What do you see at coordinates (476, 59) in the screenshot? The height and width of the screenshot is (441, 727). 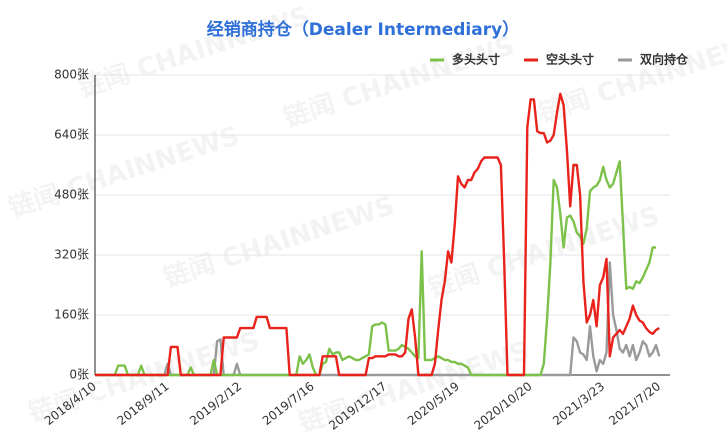 I see `legend-label: 多头头寸` at bounding box center [476, 59].